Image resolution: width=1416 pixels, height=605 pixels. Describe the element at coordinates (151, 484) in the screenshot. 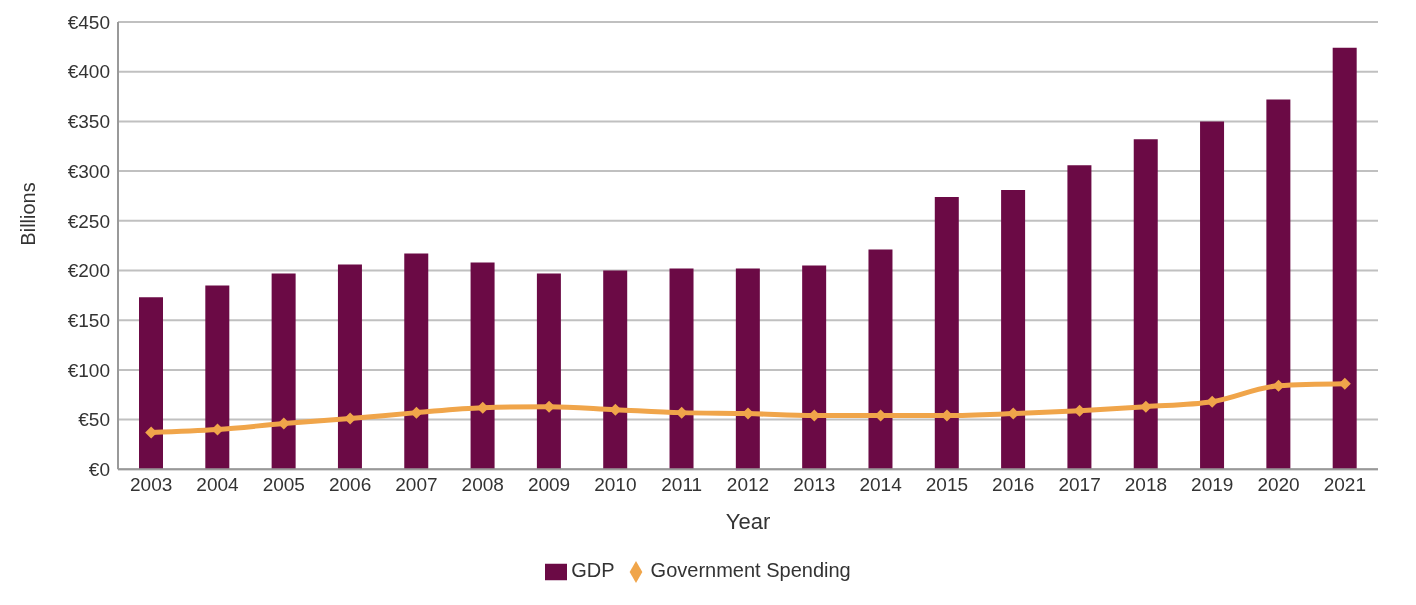

I see `x-tick-label: 2003` at that location.